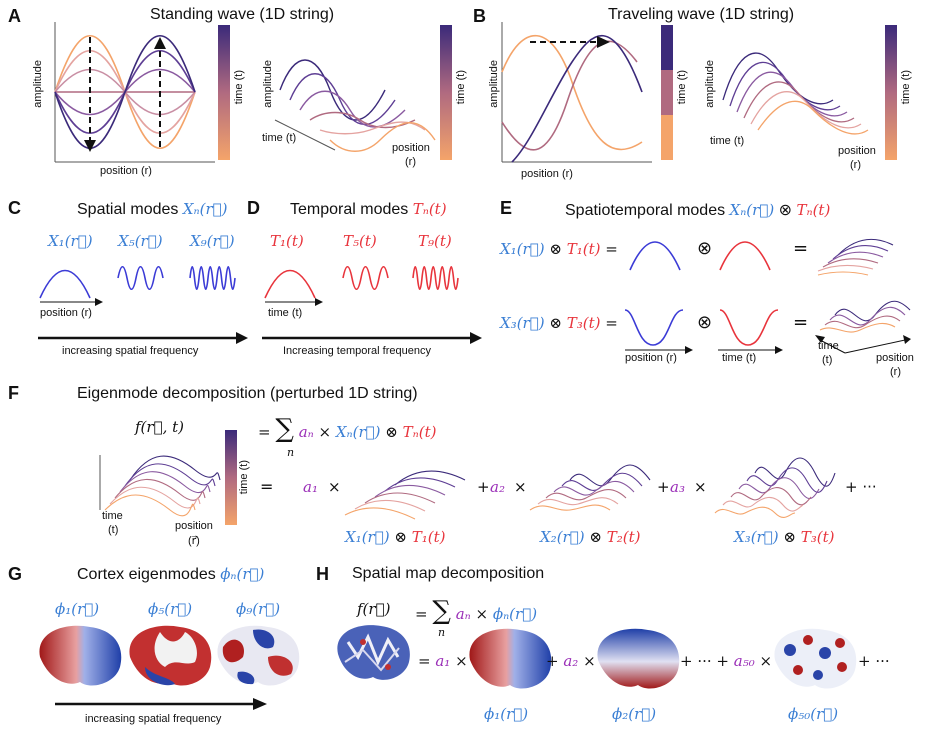 This screenshot has height=748, width=930. I want to click on panel-a-surf-pos-r: (r), so click(410, 162).